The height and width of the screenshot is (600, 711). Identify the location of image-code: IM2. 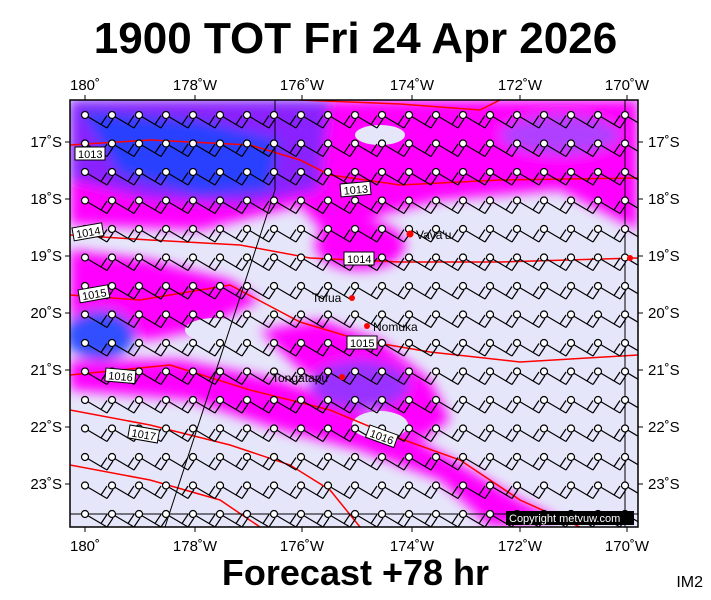
(689, 582).